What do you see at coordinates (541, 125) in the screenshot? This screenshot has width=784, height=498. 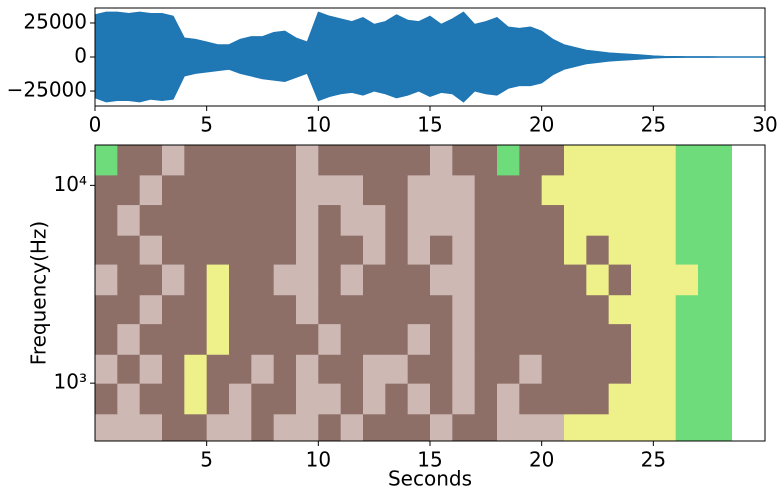 I see `x-tick-label: 20` at bounding box center [541, 125].